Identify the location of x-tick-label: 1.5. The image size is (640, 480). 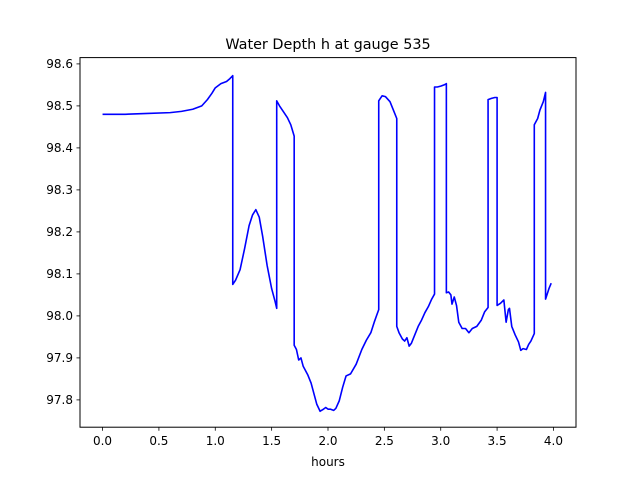
(271, 441).